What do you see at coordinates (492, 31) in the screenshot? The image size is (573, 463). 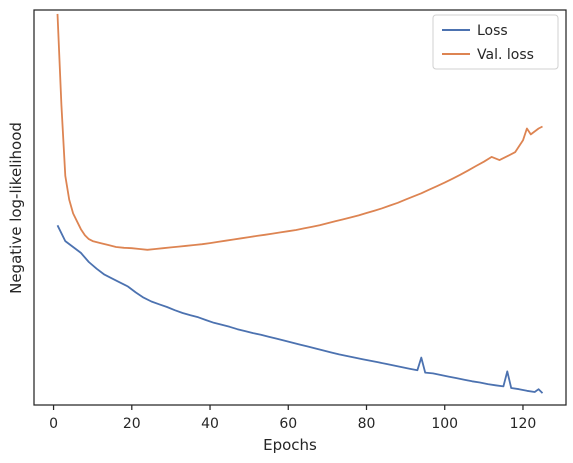 I see `legend-label-loss: Loss` at bounding box center [492, 31].